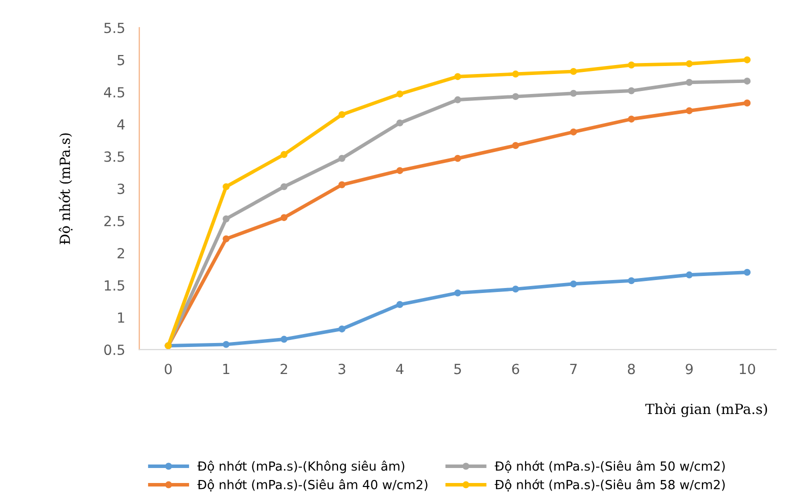 Image resolution: width=796 pixels, height=503 pixels. I want to click on x-tick-label: 0, so click(168, 369).